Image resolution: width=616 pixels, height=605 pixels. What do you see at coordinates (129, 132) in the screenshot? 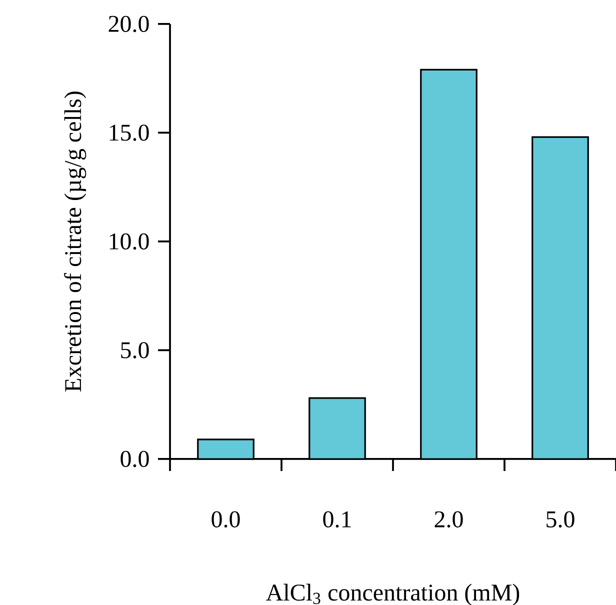
I see `y-tick-label: 15.0` at bounding box center [129, 132].